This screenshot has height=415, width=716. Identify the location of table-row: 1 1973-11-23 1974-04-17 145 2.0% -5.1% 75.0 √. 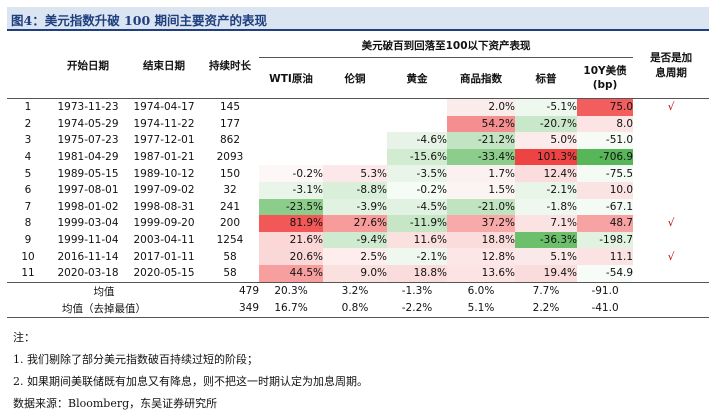
(358, 107).